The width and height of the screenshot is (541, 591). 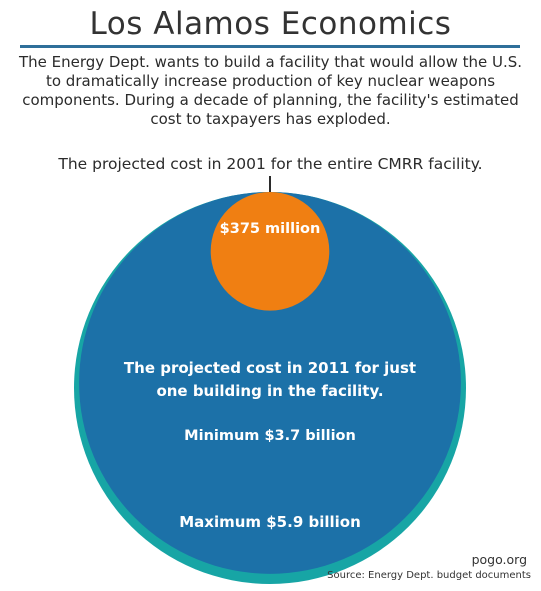 What do you see at coordinates (270, 522) in the screenshot?
I see `label-maximum: Maximum $5.9 billion` at bounding box center [270, 522].